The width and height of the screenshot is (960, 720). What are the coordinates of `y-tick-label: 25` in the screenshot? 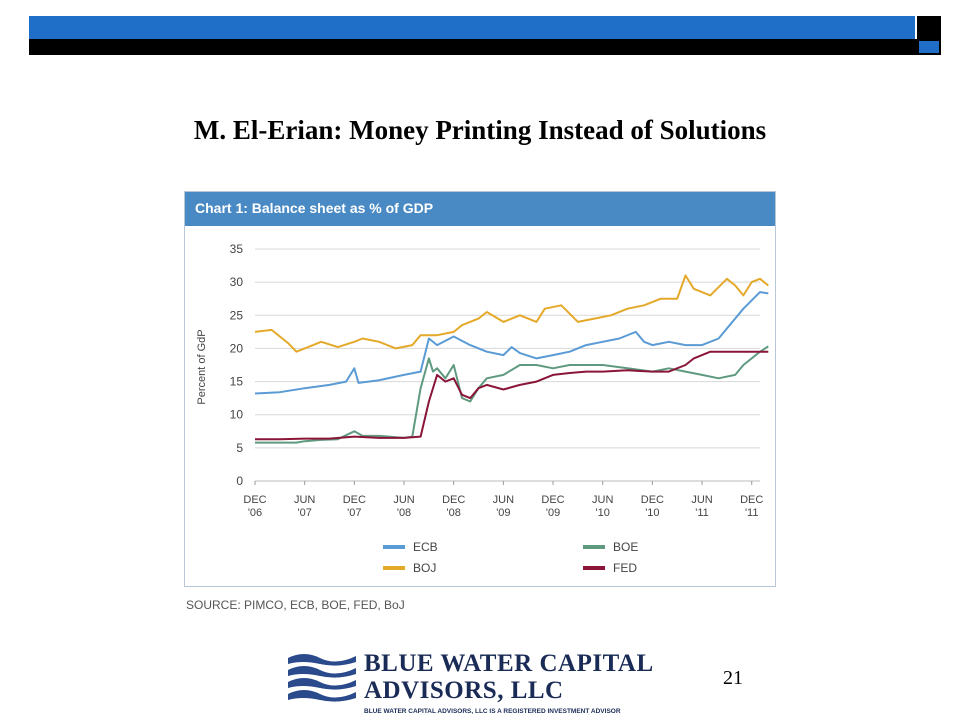 It's located at (237, 315).